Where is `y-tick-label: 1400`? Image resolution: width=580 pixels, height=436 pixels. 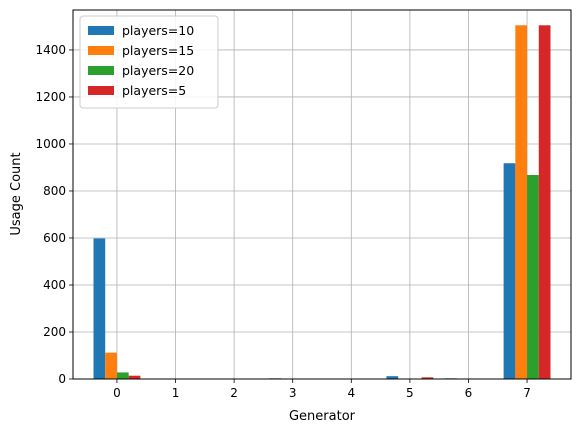
y-tick-label: 1400 is located at coordinates (50, 50).